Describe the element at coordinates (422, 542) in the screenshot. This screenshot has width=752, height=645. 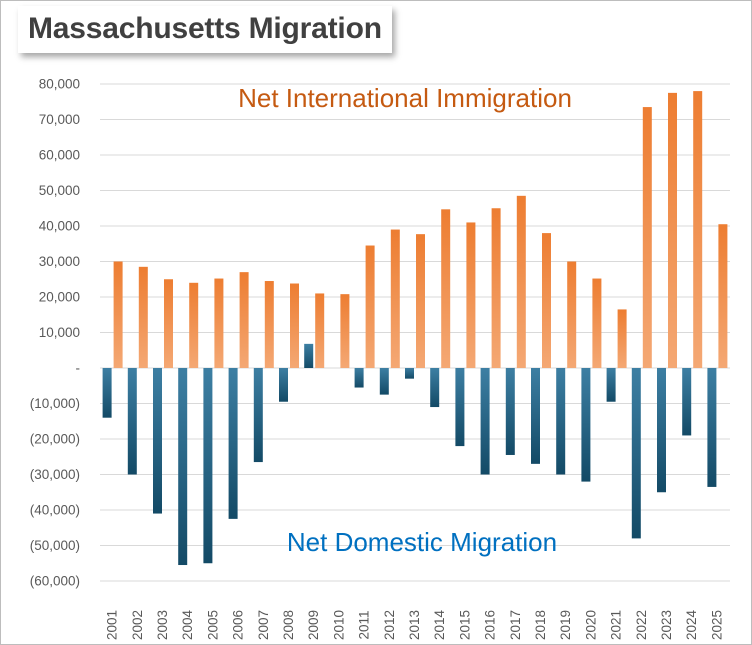
I see `annotation-domestic: Net Domestic Migration` at that location.